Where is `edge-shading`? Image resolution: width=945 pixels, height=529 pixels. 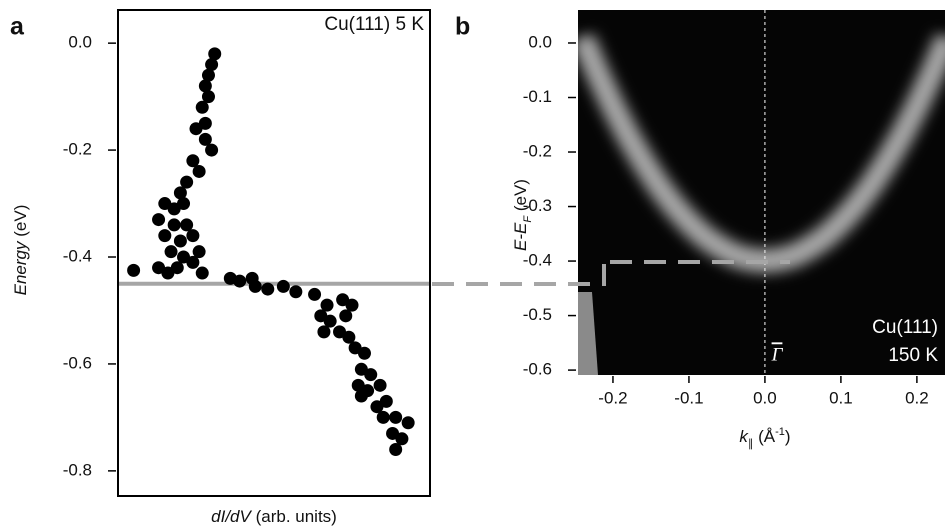 edge-shading is located at coordinates (588, 333).